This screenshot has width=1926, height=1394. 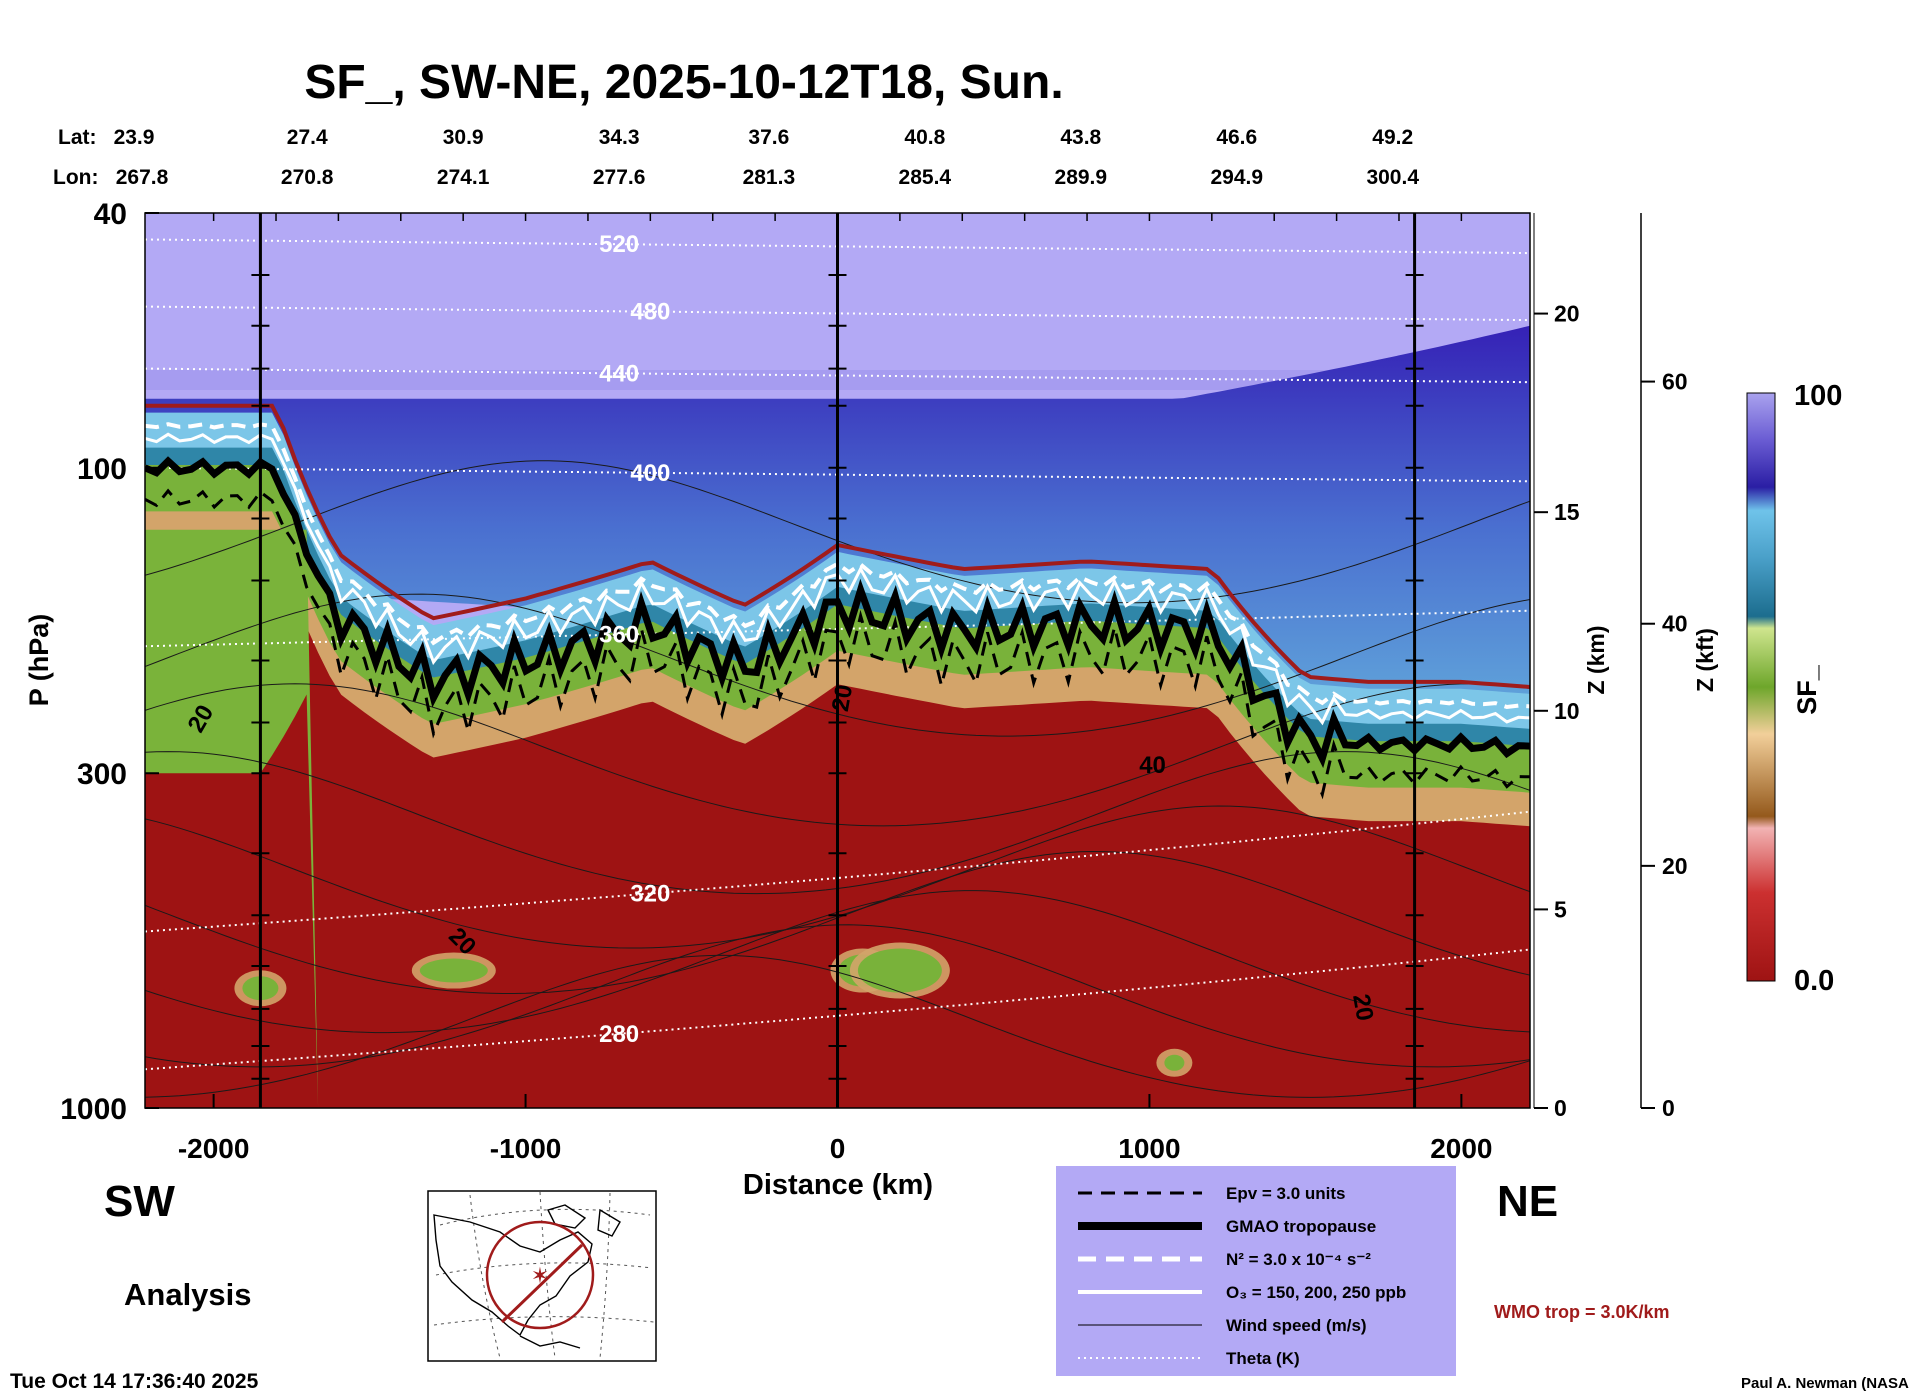 I want to click on theta-contour-label: 320, so click(x=650, y=893).